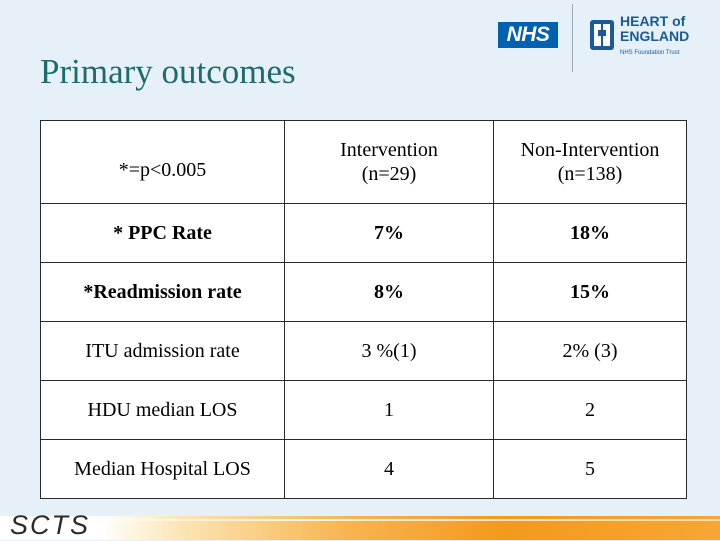 The image size is (720, 541). Describe the element at coordinates (602, 35) in the screenshot. I see `trust-emblem-icon` at that location.